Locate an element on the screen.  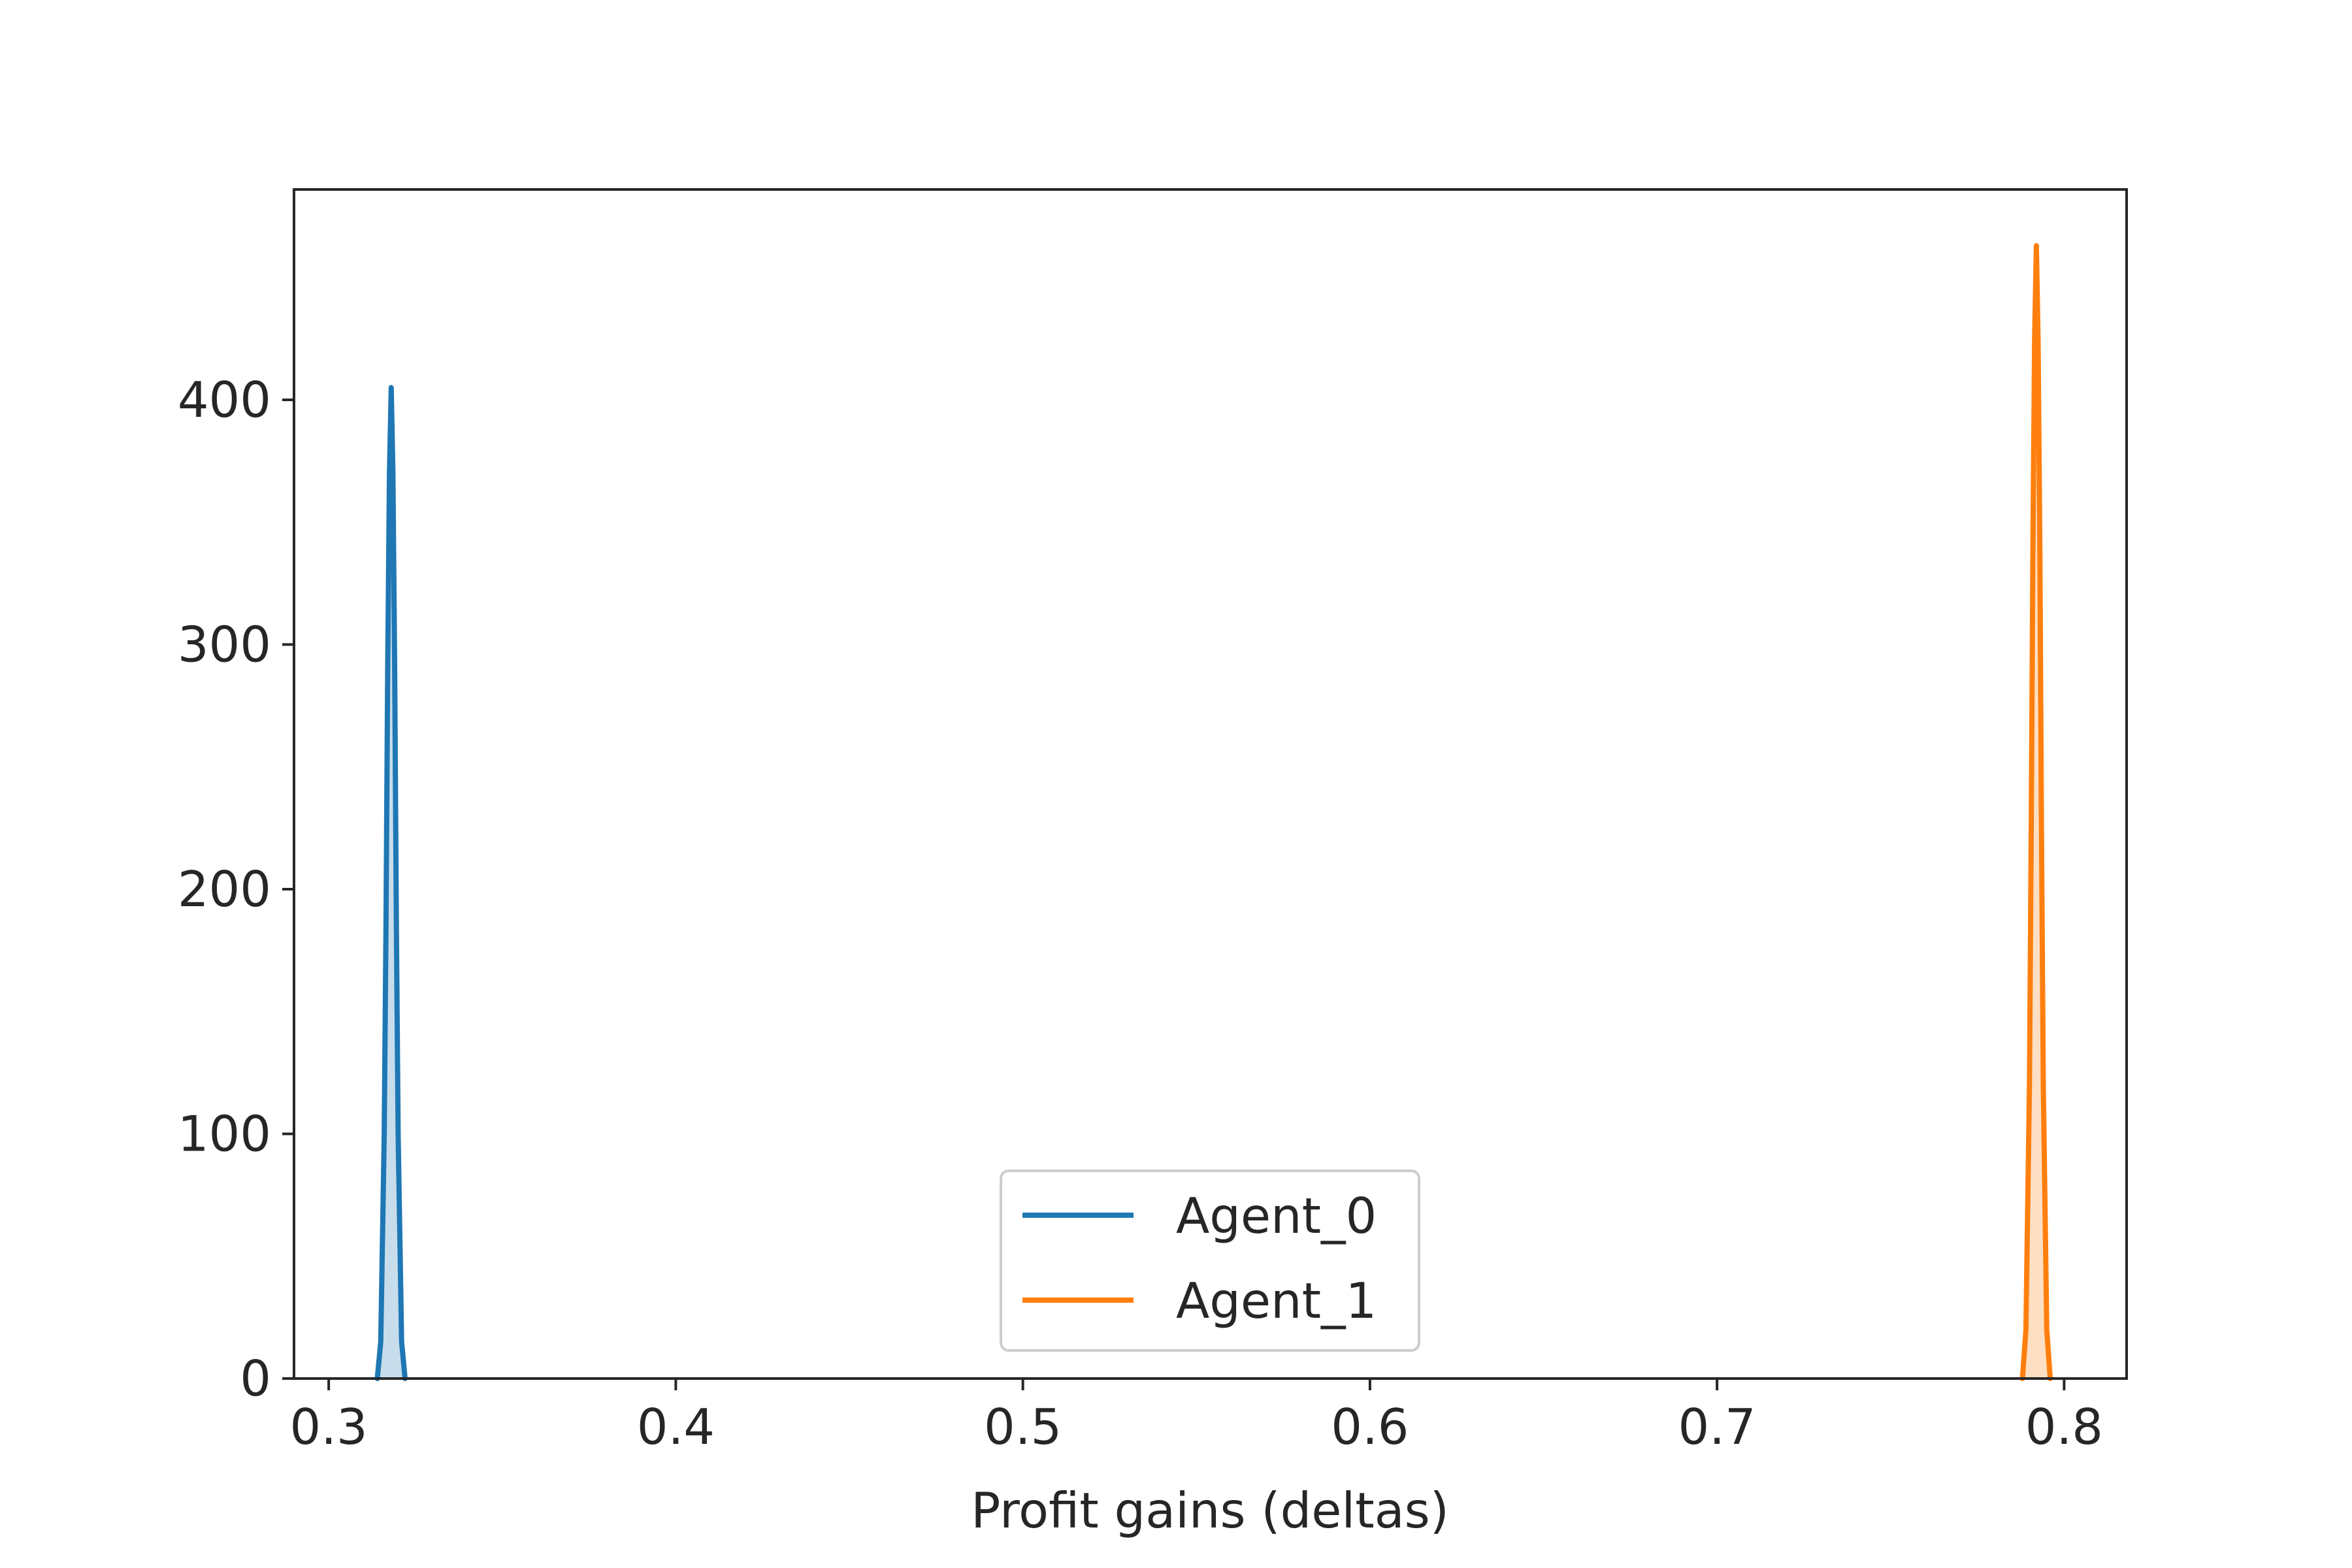
x-tick-label: 0.8 is located at coordinates (2064, 1427).